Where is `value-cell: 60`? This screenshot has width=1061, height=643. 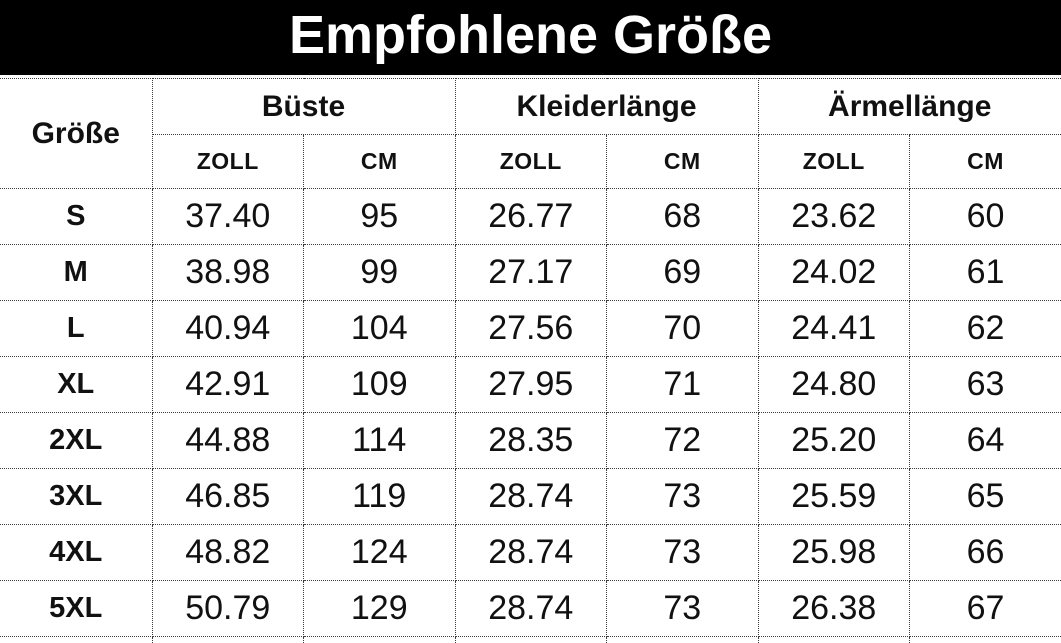
value-cell: 60 is located at coordinates (985, 216).